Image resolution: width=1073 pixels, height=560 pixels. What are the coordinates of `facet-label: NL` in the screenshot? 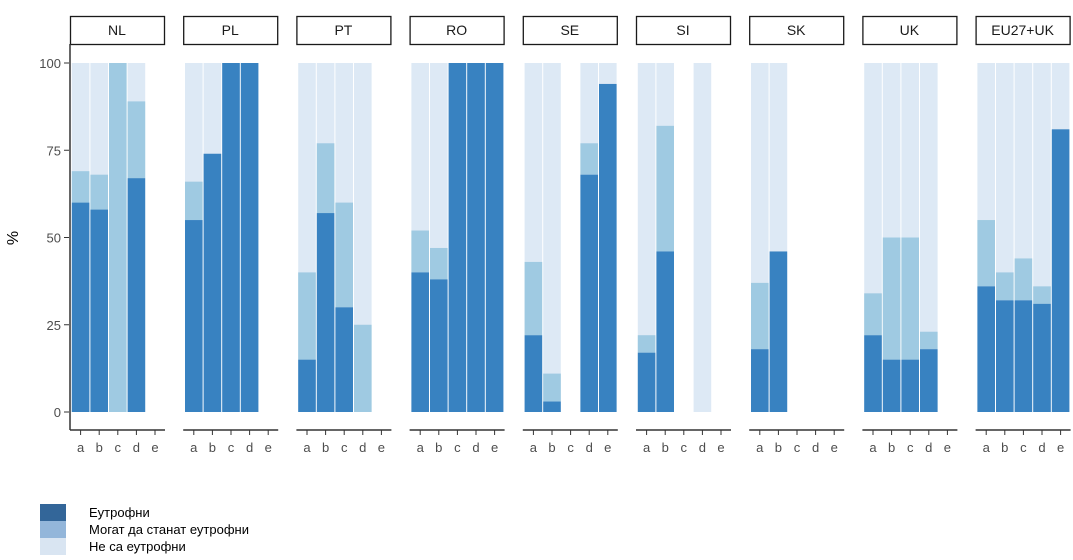 It's located at (117, 30).